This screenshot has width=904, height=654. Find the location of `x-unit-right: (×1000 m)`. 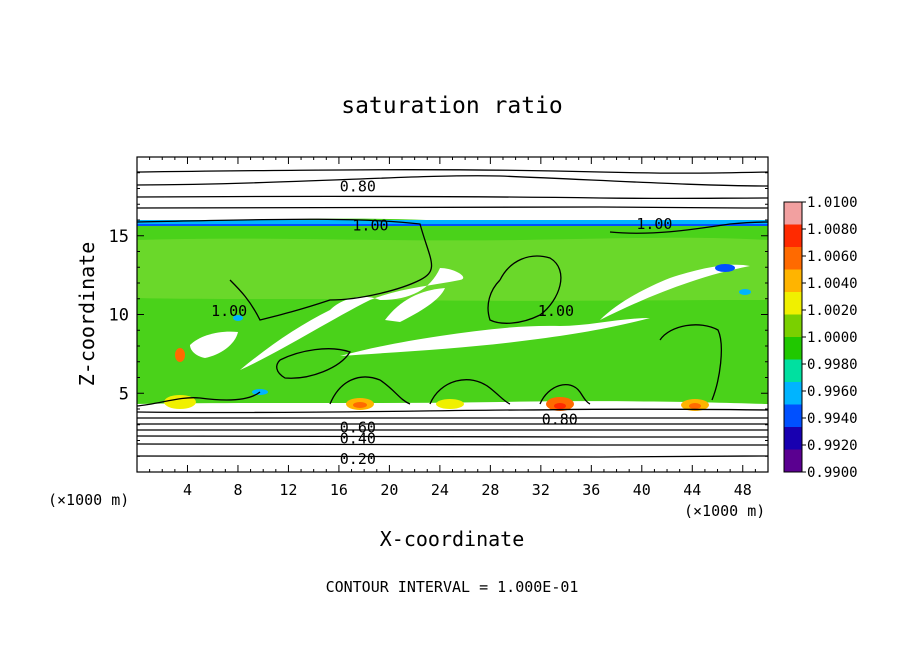

x-unit-right: (×1000 m) is located at coordinates (724, 511).